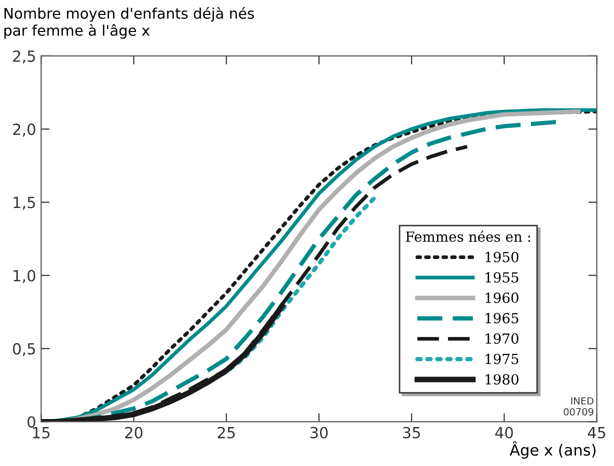  I want to click on legend-title: Femmes nées en :, so click(468, 236).